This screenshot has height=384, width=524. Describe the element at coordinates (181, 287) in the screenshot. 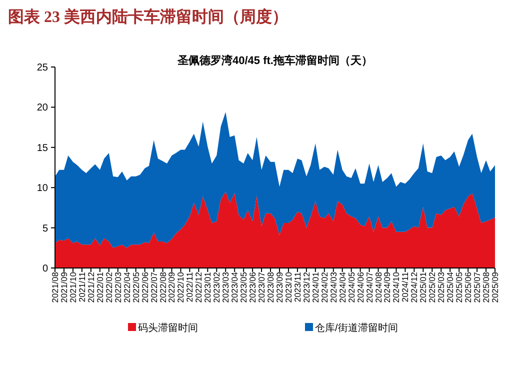

I see `x-tick-label: 2022/10` at that location.